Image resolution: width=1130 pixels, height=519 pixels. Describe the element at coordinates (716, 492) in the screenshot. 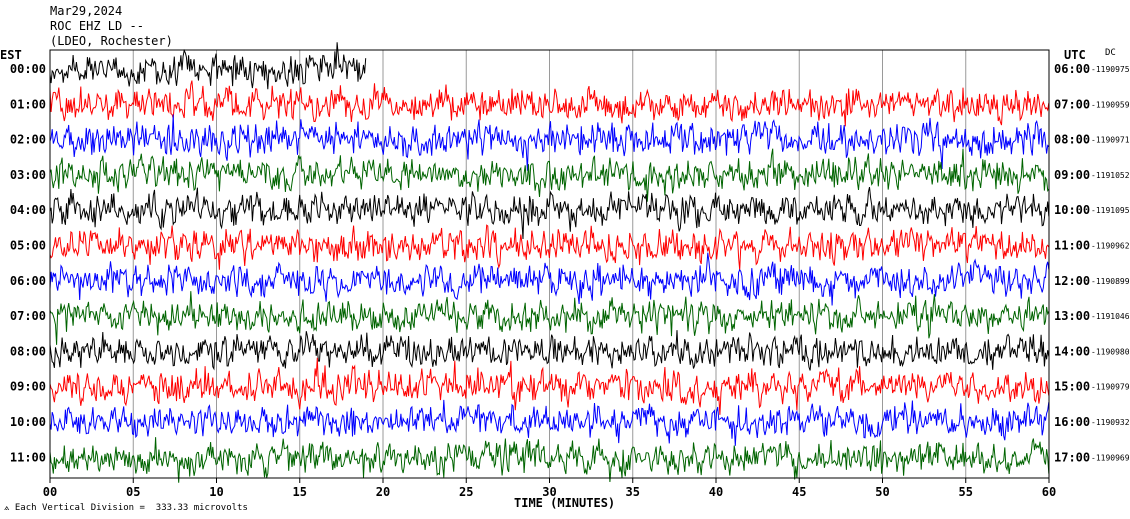

I see `x-tick-label: 40` at that location.